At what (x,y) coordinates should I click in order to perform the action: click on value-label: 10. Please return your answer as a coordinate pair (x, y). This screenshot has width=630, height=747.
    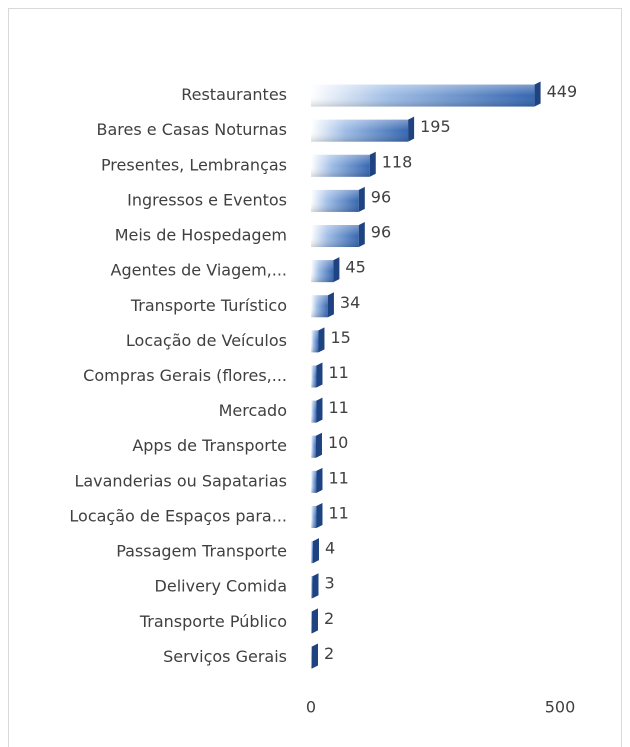
    Looking at the image, I should click on (338, 442).